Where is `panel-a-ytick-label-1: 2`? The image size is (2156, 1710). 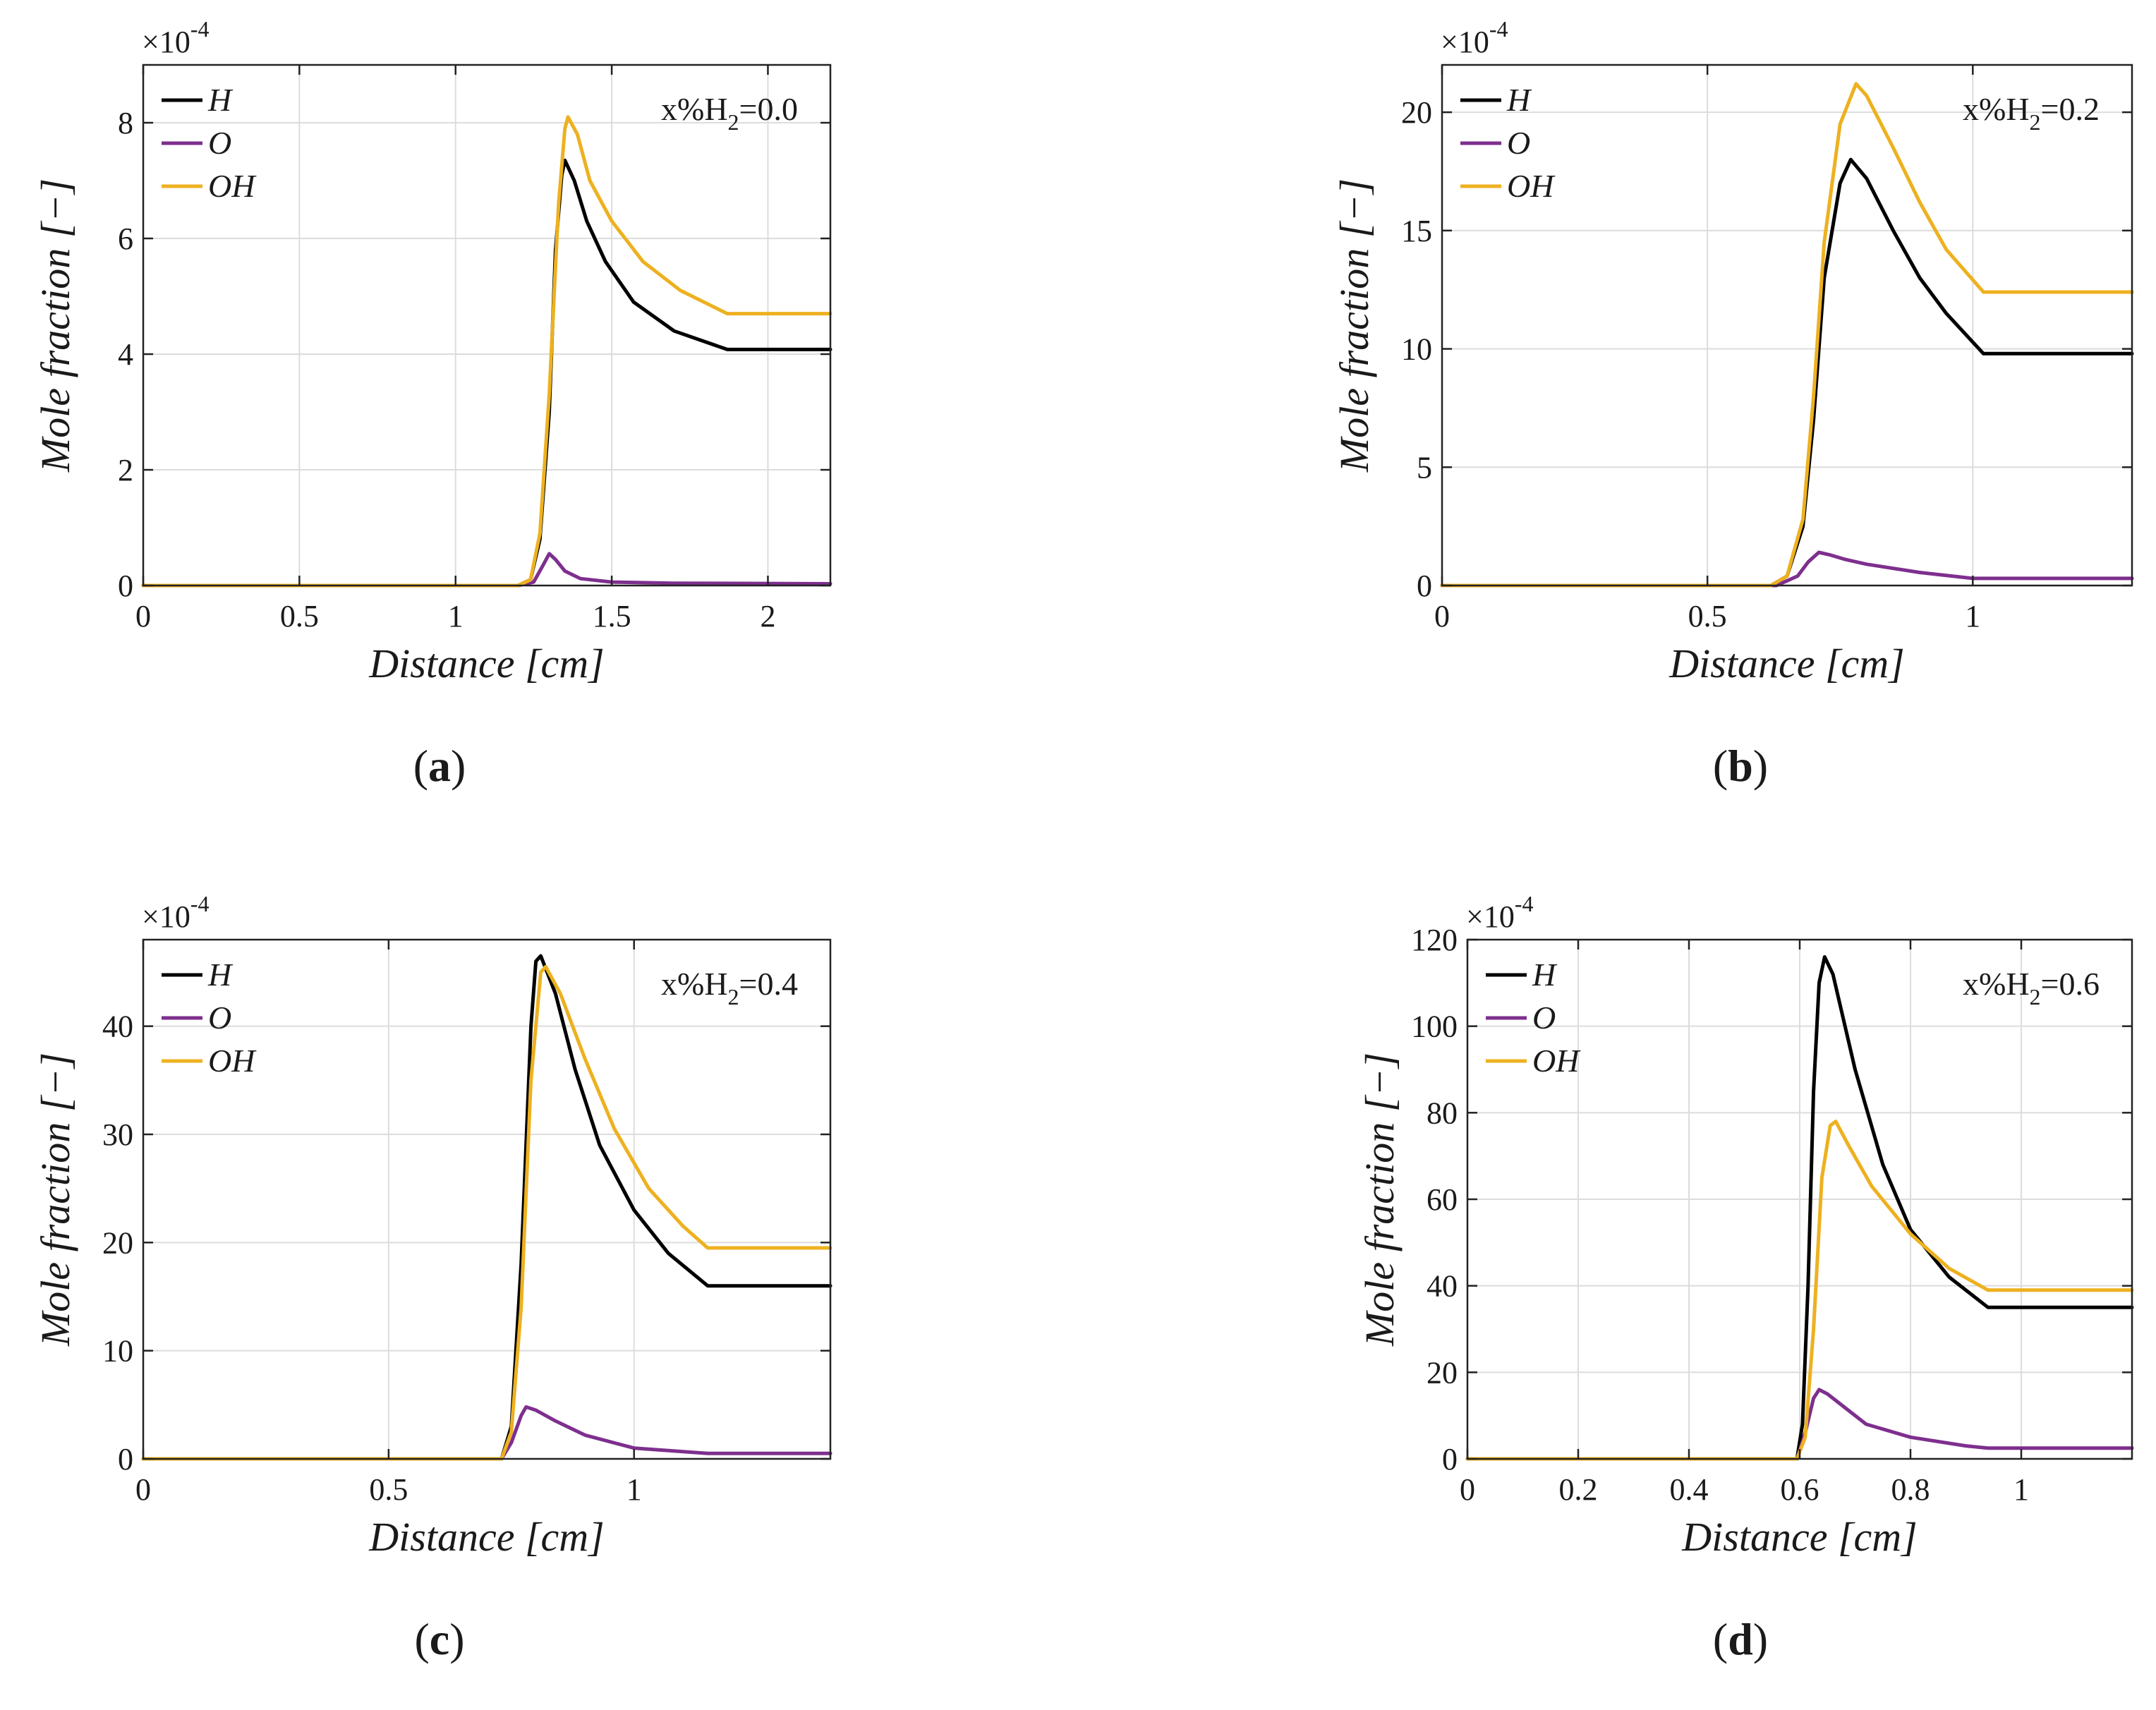 panel-a-ytick-label-1: 2 is located at coordinates (125, 470).